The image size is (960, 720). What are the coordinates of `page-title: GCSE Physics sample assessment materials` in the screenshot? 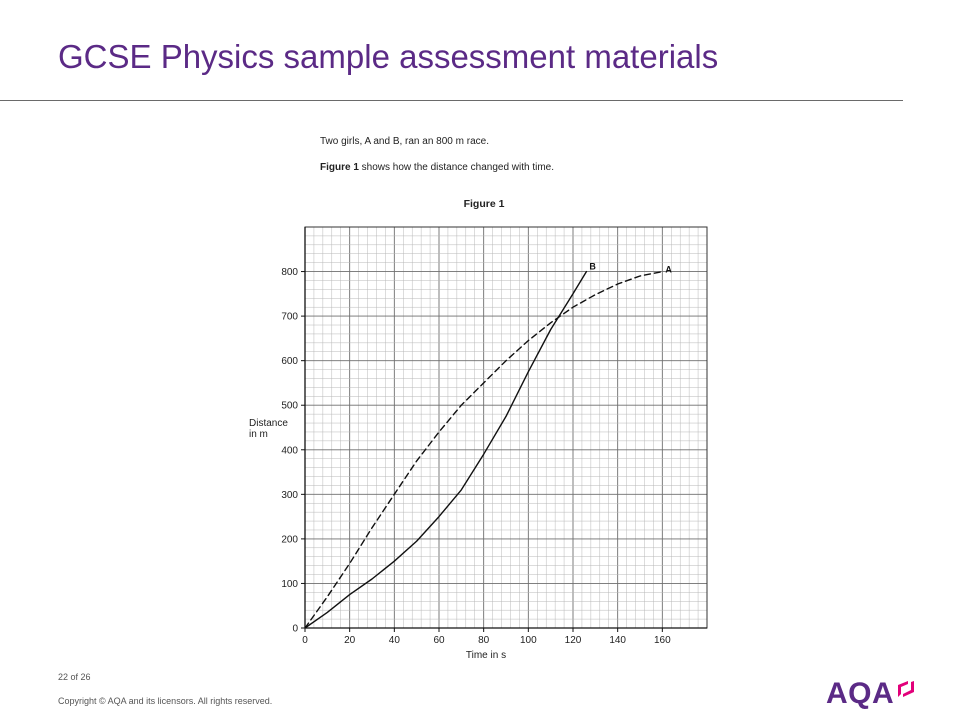 It's located at (388, 56).